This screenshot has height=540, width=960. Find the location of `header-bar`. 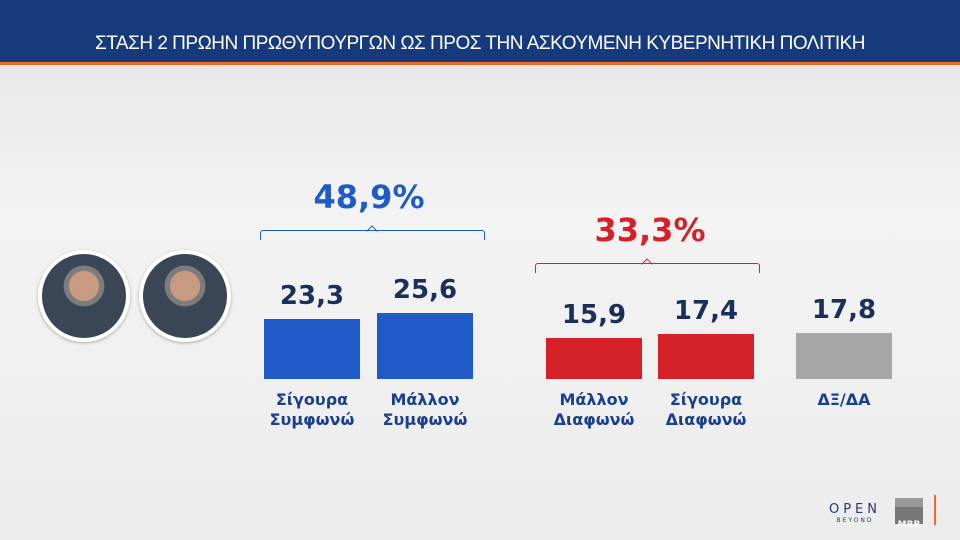

header-bar is located at coordinates (480, 31).